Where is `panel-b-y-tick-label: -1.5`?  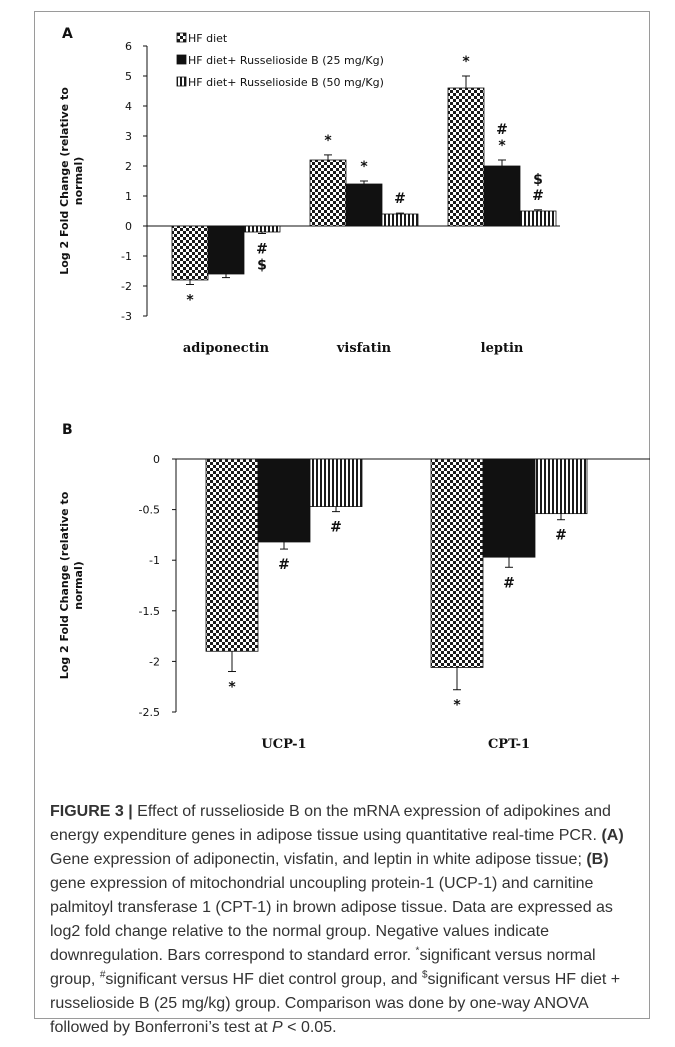 panel-b-y-tick-label: -1.5 is located at coordinates (149, 611).